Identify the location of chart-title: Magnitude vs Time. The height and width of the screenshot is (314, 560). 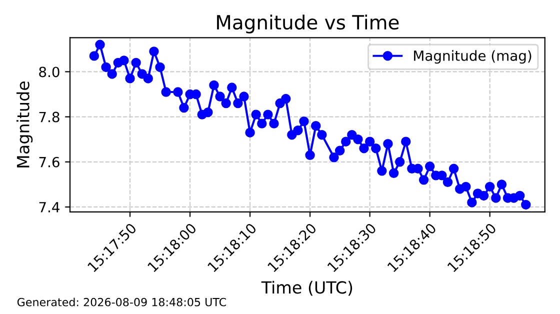
(308, 24).